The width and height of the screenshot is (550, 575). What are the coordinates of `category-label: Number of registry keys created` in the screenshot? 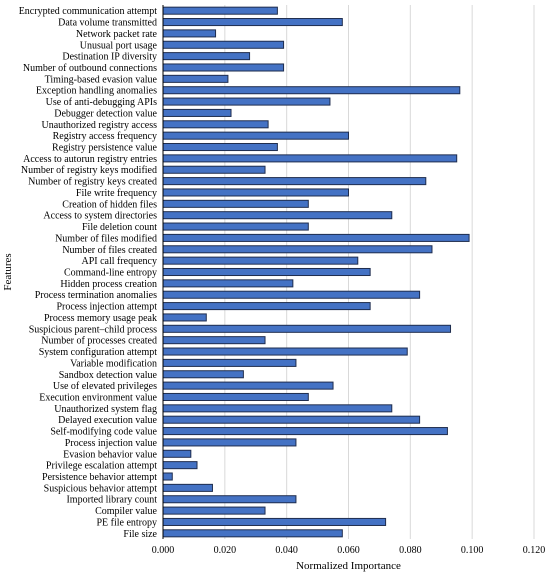 It's located at (92, 182).